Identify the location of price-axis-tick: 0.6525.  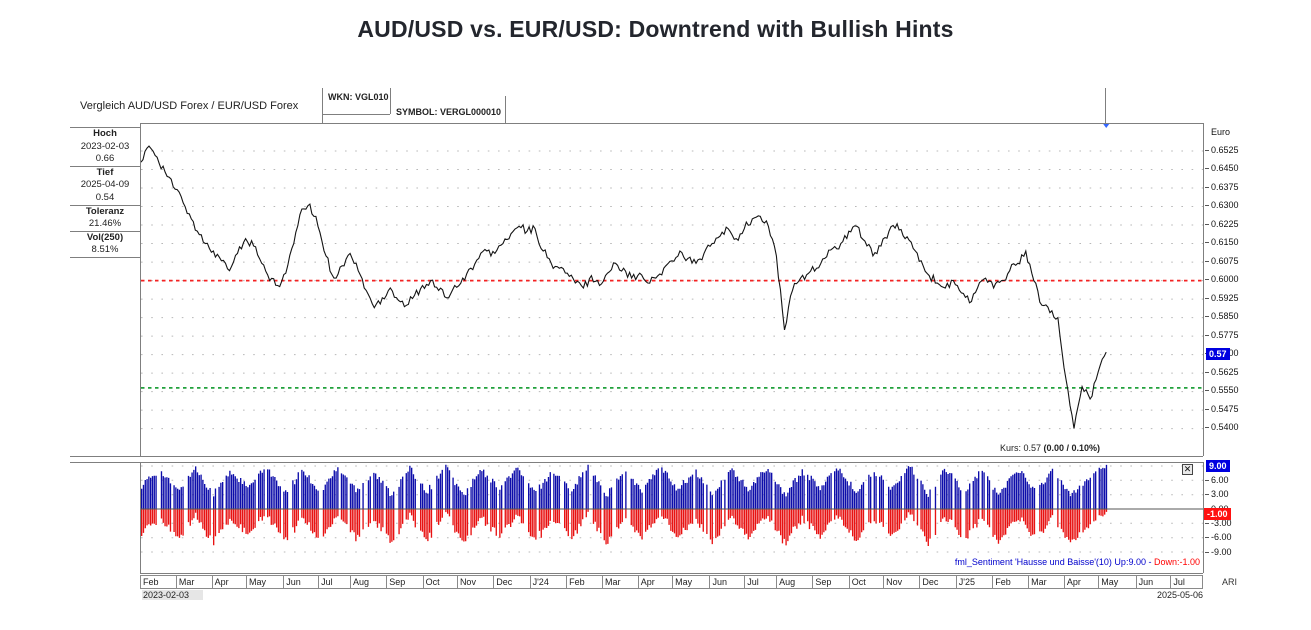
(1221, 150).